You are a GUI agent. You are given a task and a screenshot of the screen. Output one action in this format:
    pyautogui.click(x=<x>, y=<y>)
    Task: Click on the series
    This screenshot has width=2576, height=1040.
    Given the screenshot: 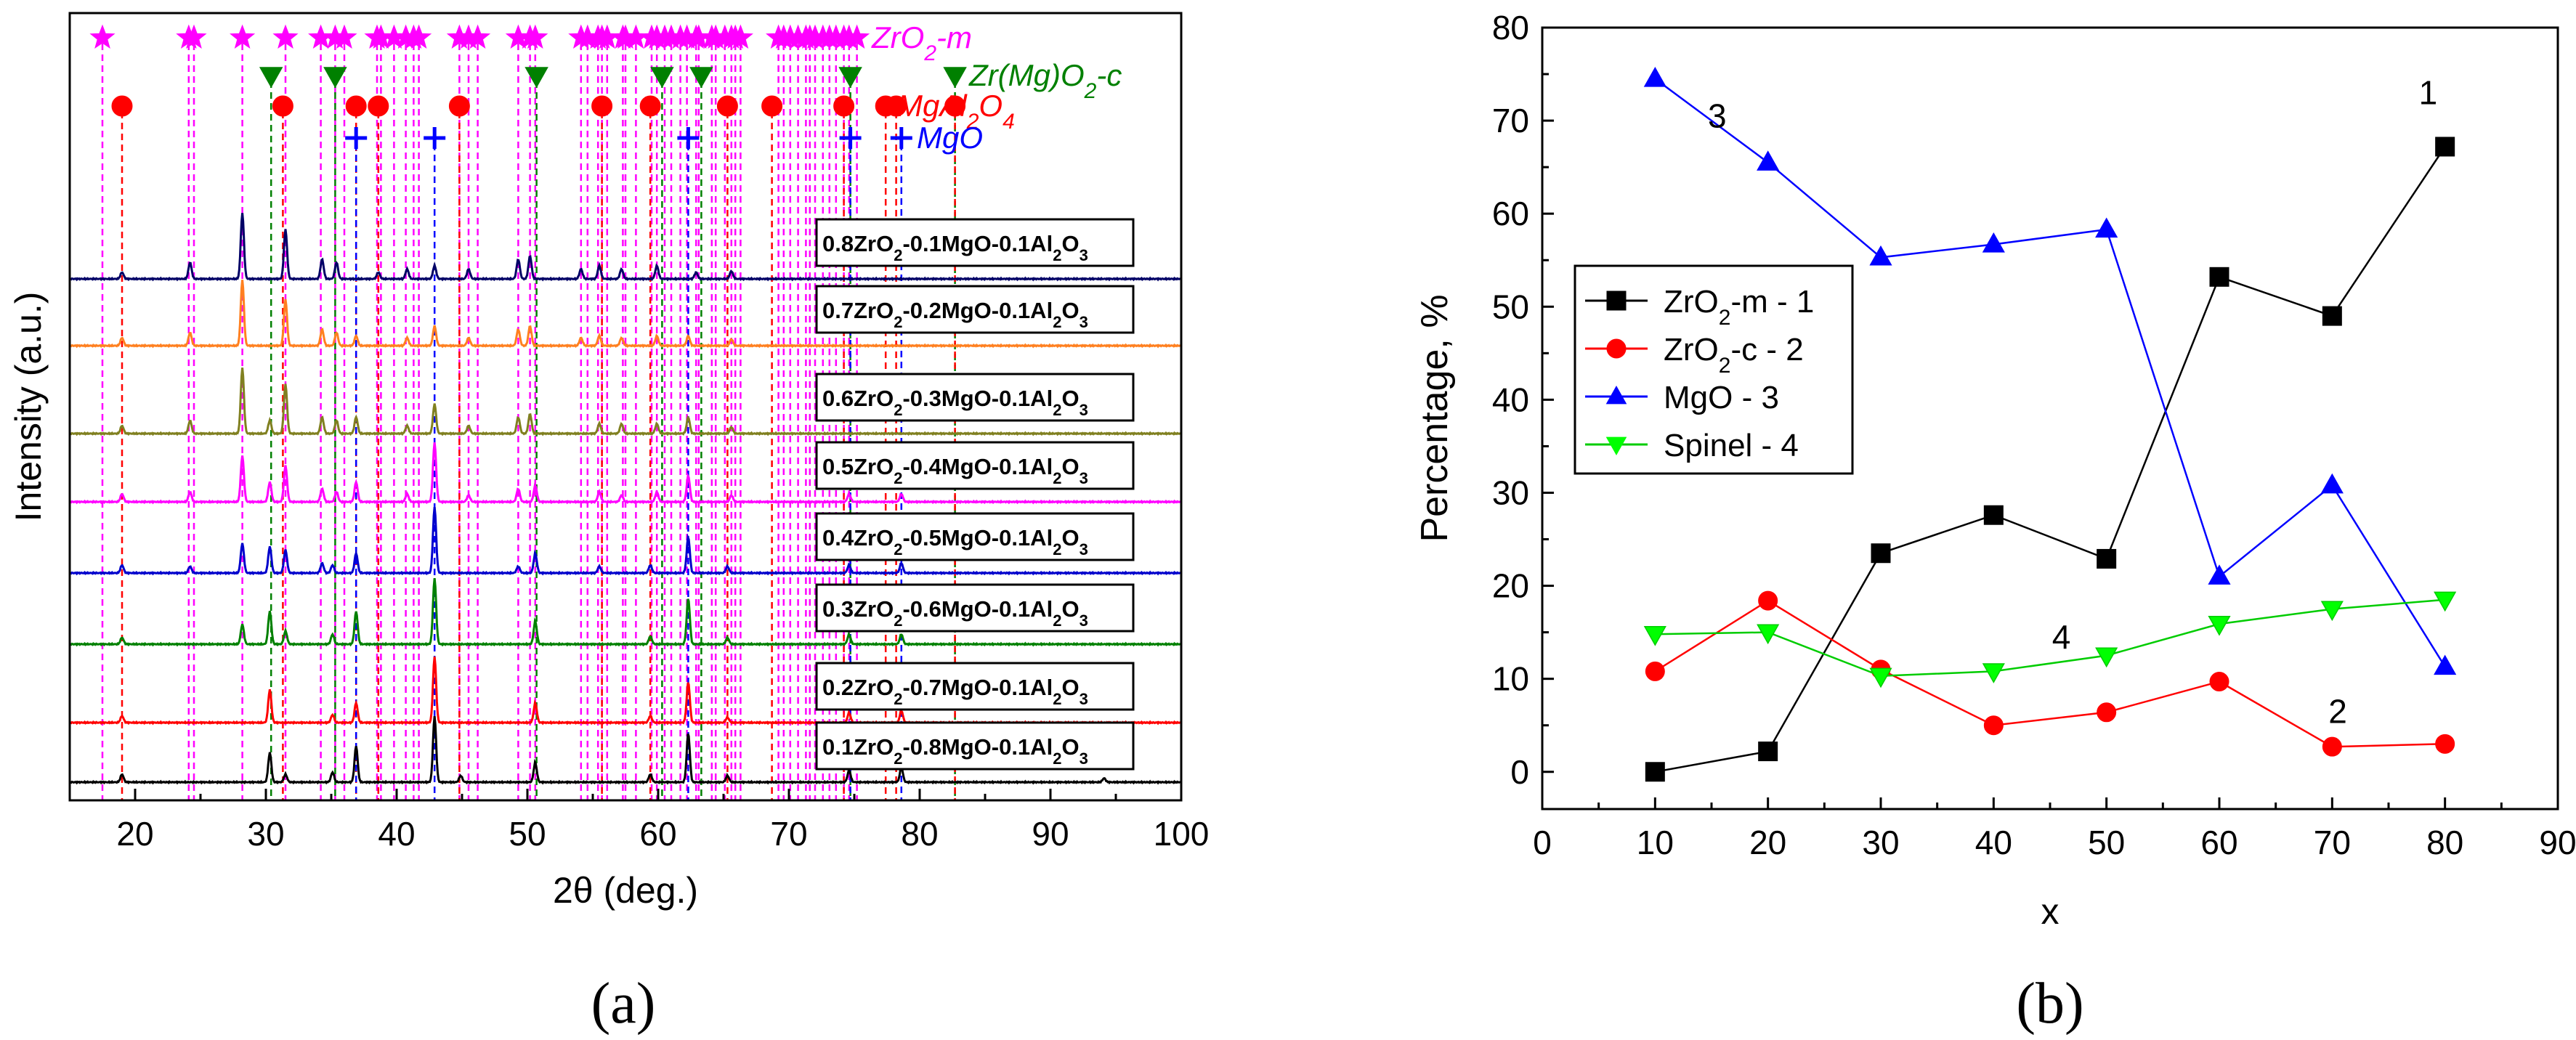 What is the action you would take?
    pyautogui.click(x=2050, y=673)
    